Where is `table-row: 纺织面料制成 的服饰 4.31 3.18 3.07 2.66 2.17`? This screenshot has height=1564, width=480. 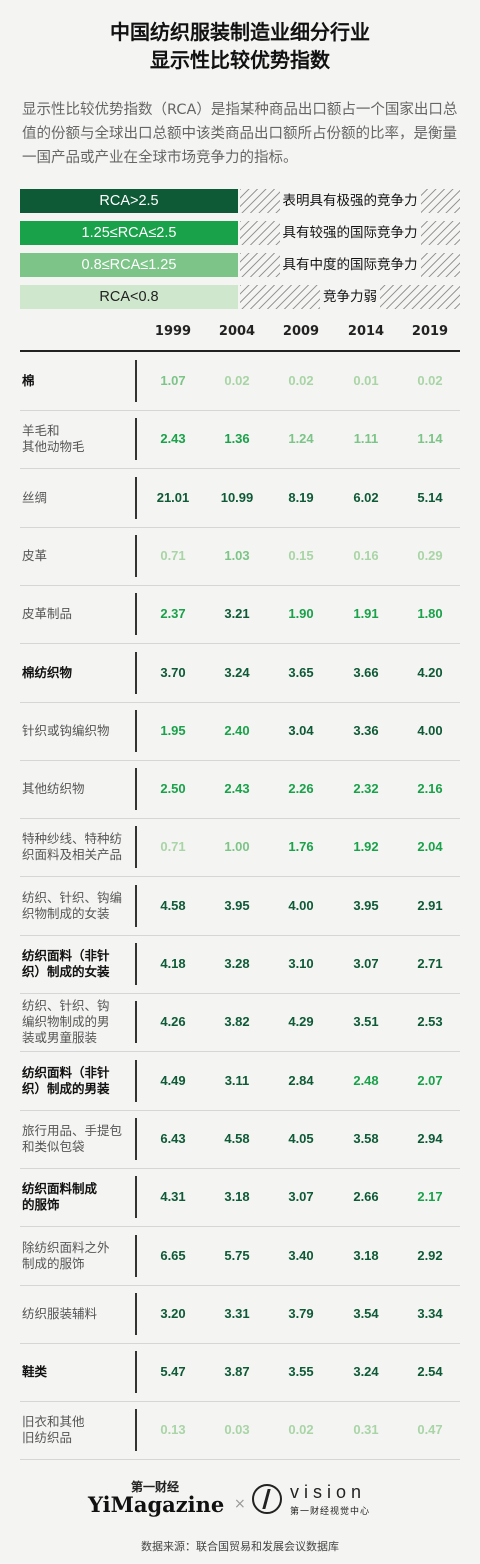
table-row: 纺织面料制成 的服饰 4.31 3.18 3.07 2.66 2.17 is located at coordinates (240, 1198).